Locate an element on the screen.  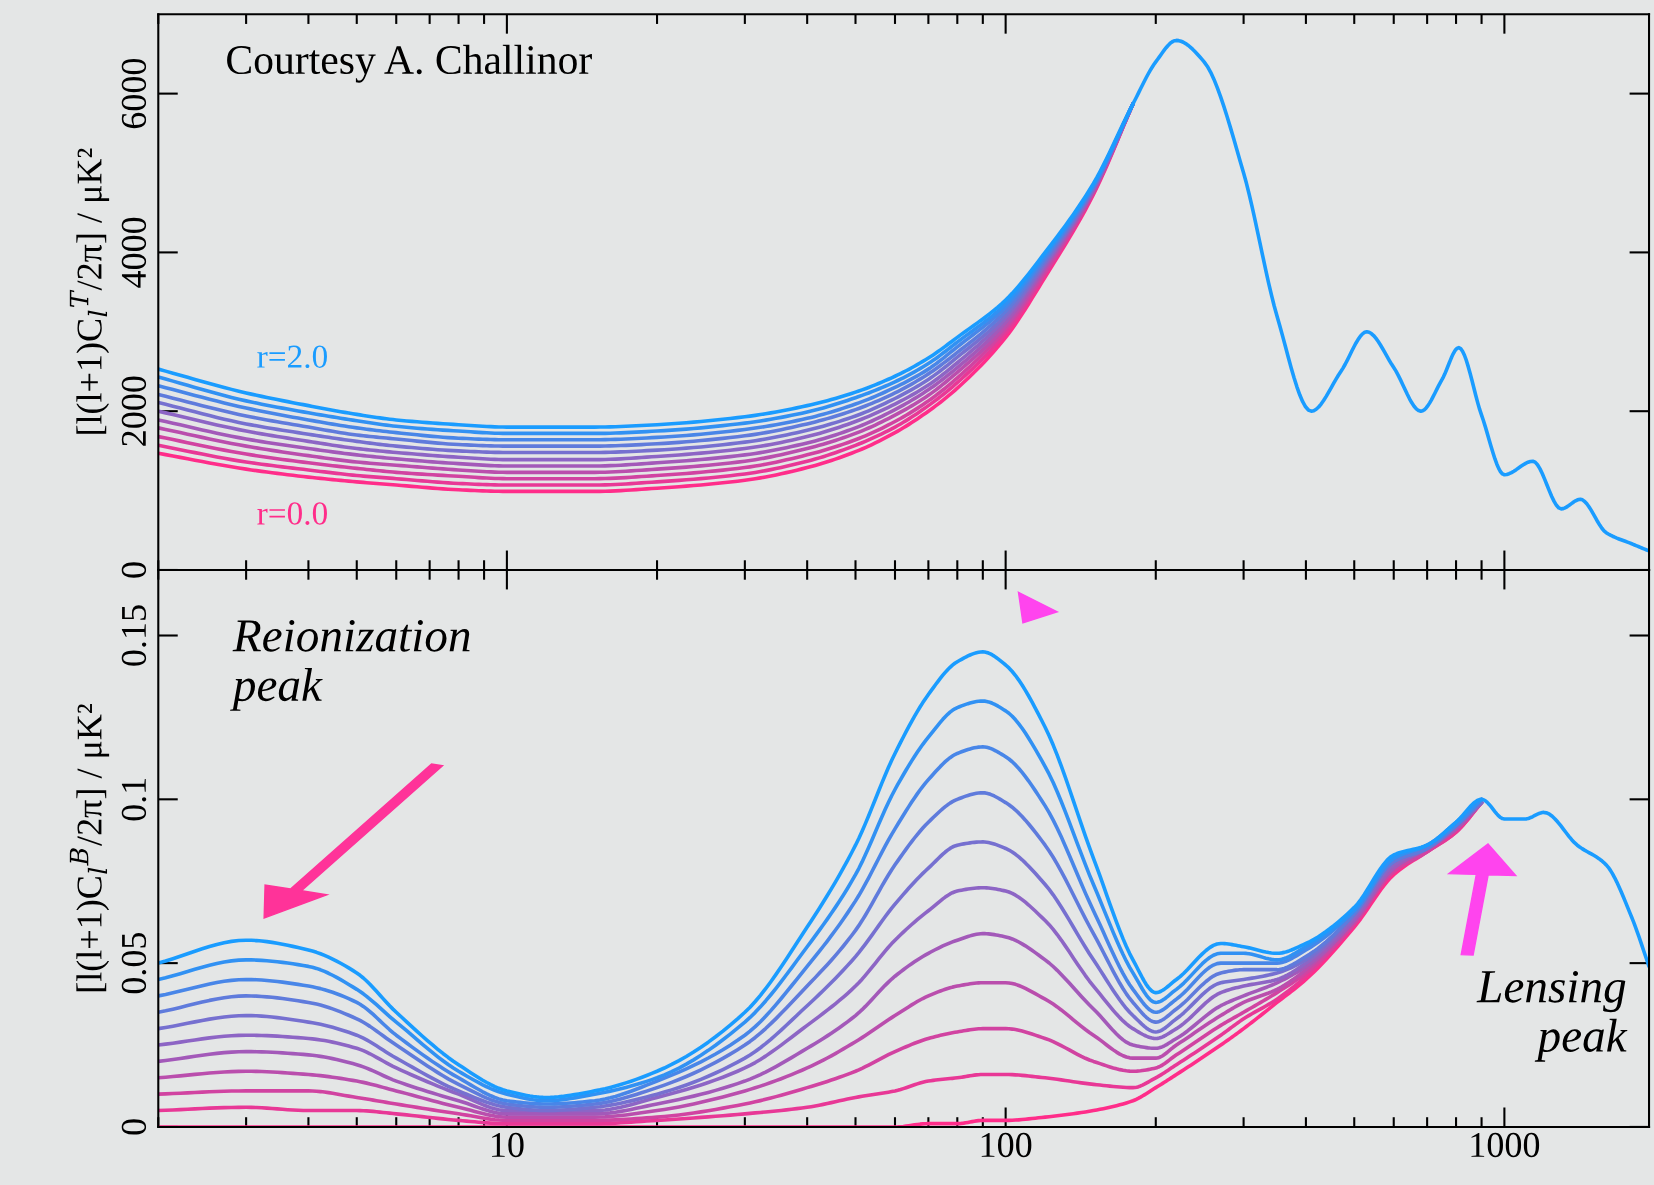
annotation: Reionization peak is located at coordinates (350, 665).